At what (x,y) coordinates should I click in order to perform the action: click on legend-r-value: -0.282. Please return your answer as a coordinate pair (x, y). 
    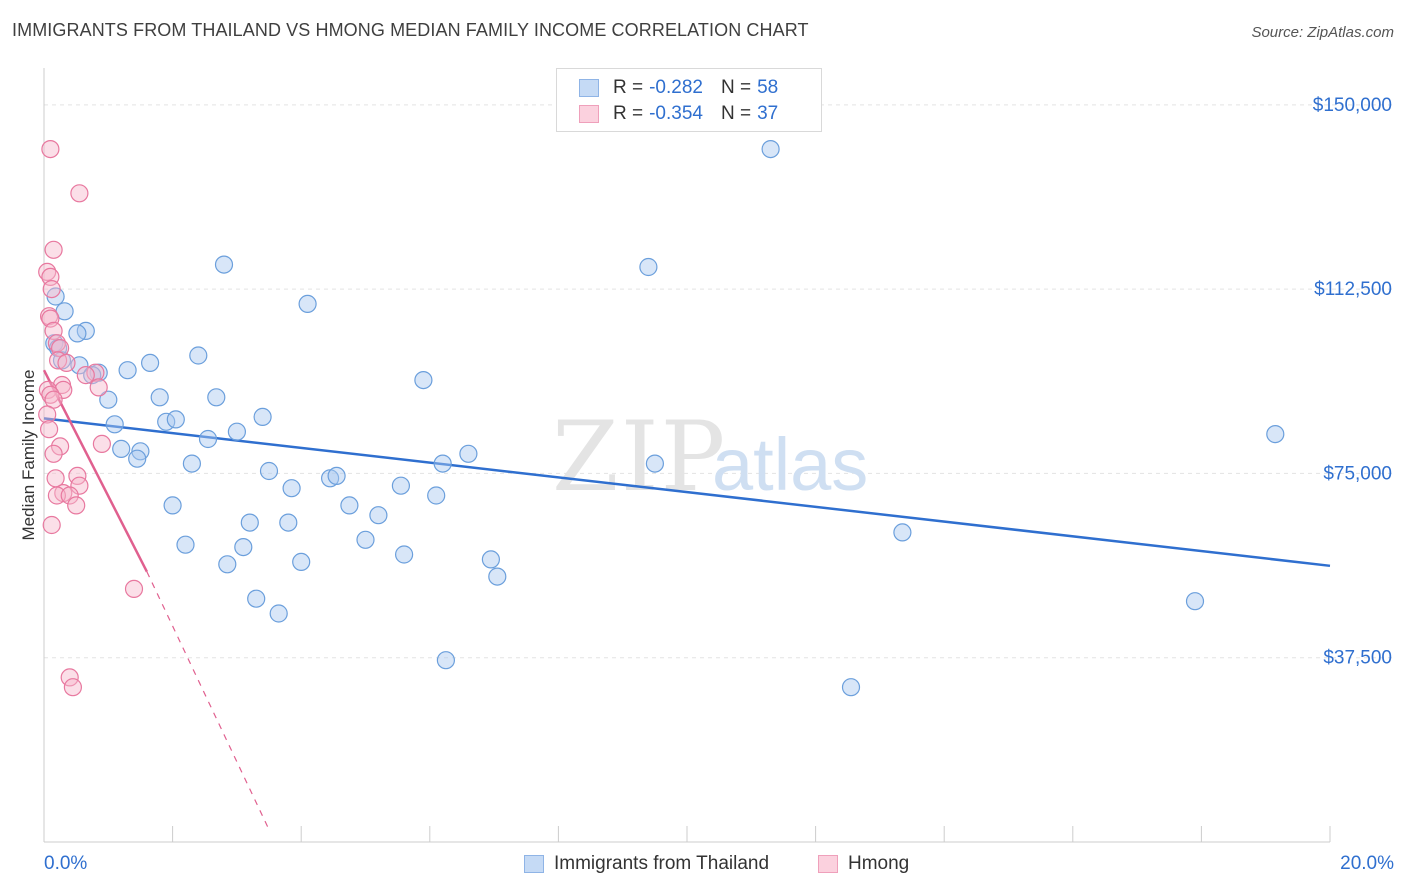
    Looking at the image, I should click on (676, 87).